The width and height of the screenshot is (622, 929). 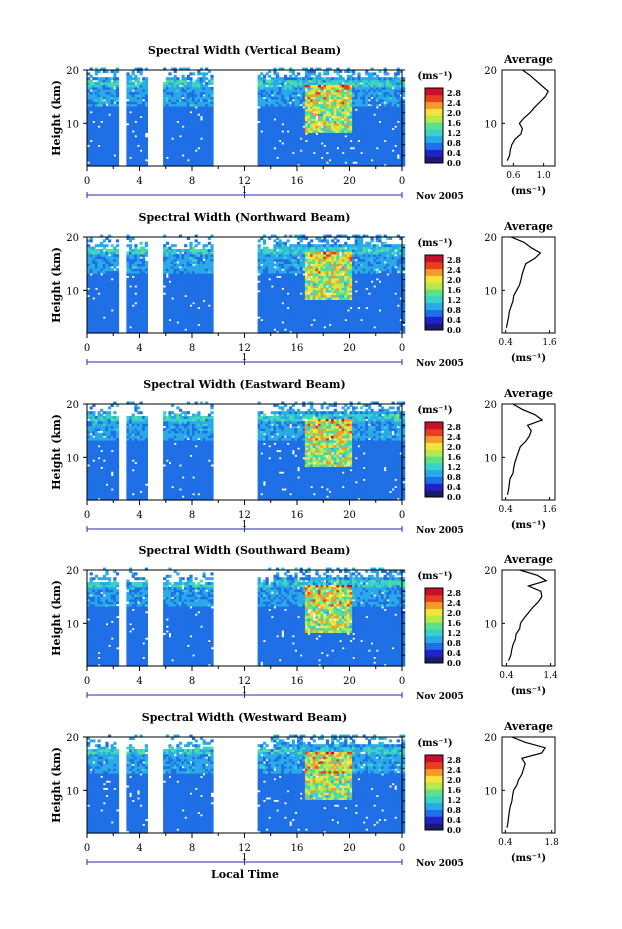 I want to click on colorbar-unit: (ms⁻¹), so click(x=434, y=76).